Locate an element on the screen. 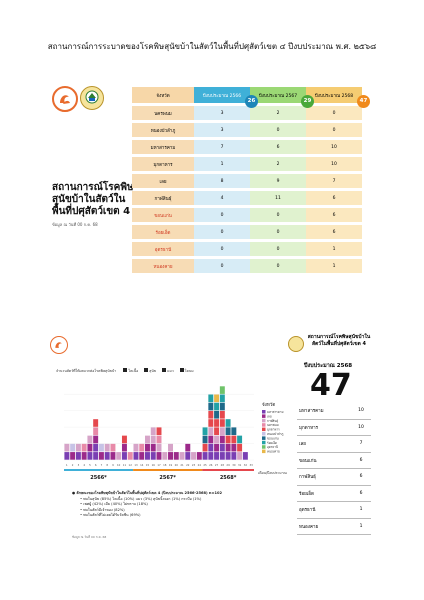  x-tick-label: 11 is located at coordinates (125, 465).